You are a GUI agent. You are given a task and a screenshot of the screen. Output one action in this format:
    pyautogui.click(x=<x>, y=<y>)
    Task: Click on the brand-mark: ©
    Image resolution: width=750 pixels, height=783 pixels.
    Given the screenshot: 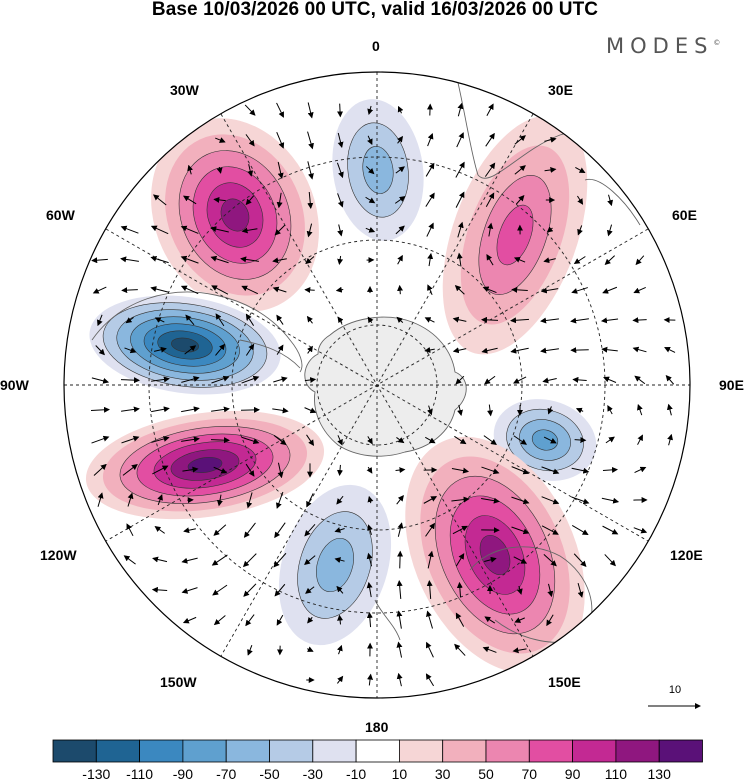 What is the action you would take?
    pyautogui.click(x=717, y=43)
    